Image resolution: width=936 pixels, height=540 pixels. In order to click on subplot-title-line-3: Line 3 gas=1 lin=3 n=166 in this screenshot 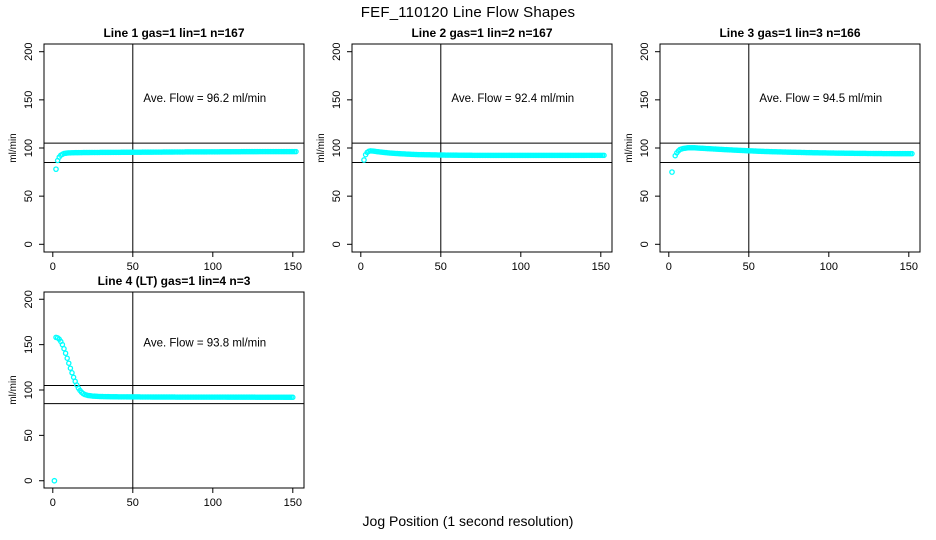, I will do `click(790, 33)`.